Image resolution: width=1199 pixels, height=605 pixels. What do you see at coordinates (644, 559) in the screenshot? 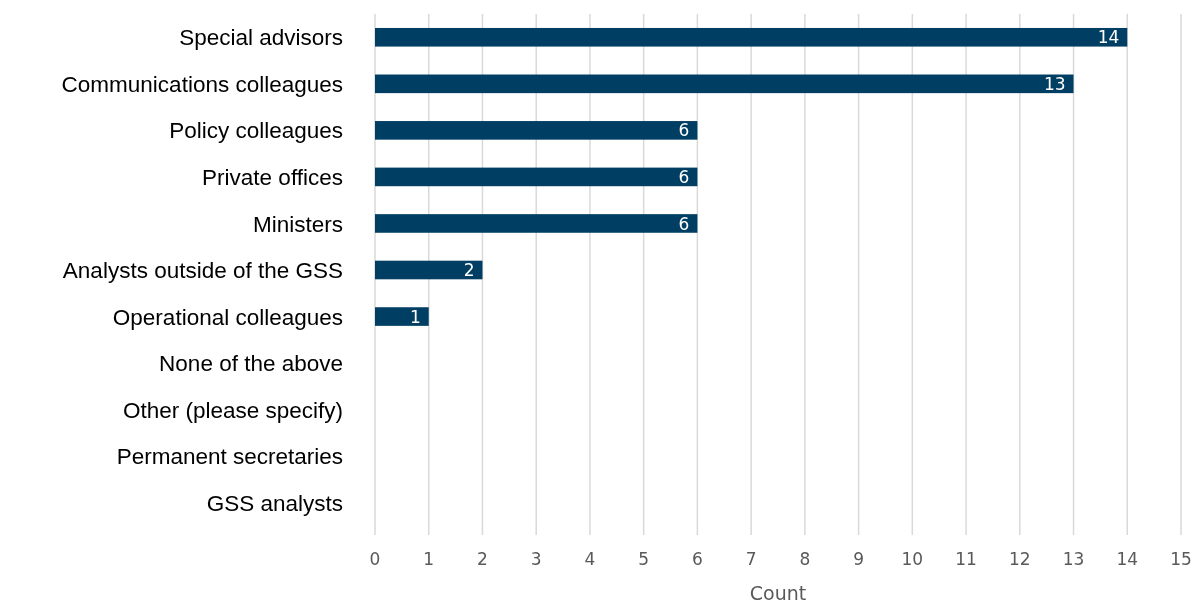
I see `x-tick-label: 5` at bounding box center [644, 559].